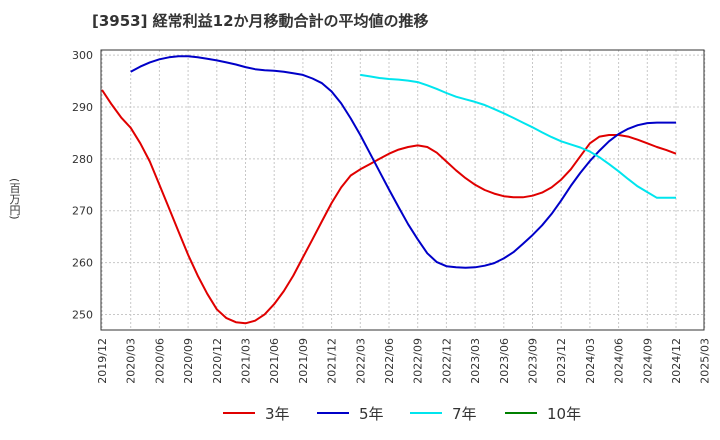  I want to click on x-tick-label: 2022/09, so click(418, 361).